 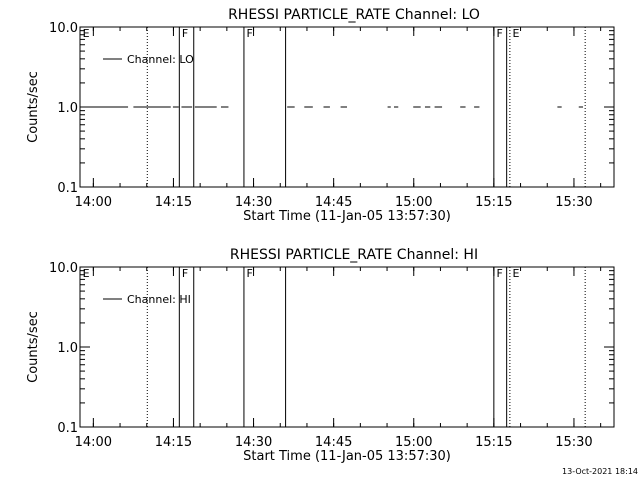 I want to click on legend-label: Channel: HI, so click(x=159, y=299).